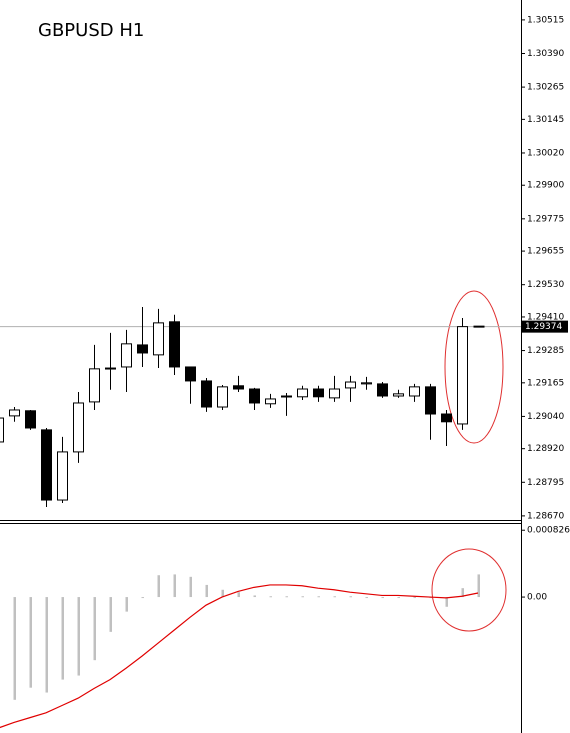 The image size is (570, 733). I want to click on y-tick-label: 1.29040, so click(545, 417).